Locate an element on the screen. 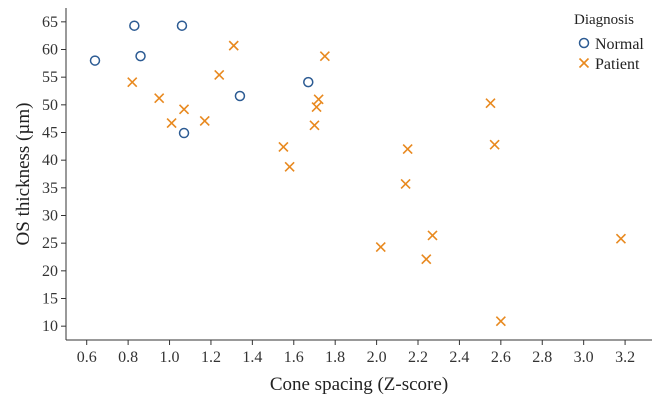 This screenshot has height=396, width=663. x-tick-label: 3.2 is located at coordinates (625, 357).